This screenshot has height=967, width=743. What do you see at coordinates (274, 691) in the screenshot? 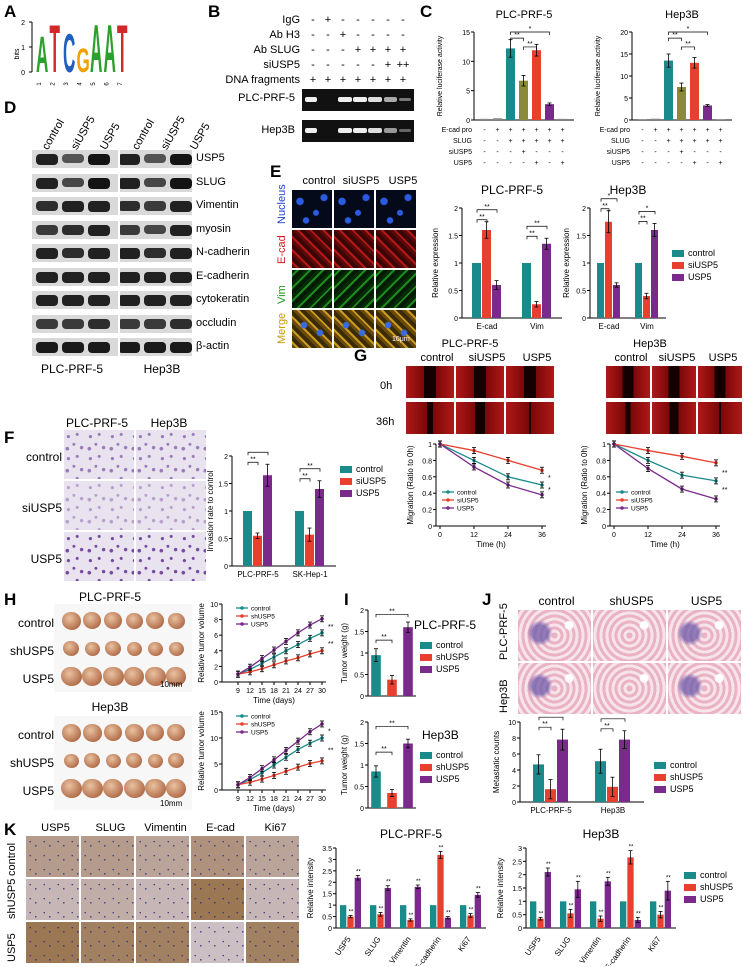
I see `x-tick-label: 18` at bounding box center [274, 691].